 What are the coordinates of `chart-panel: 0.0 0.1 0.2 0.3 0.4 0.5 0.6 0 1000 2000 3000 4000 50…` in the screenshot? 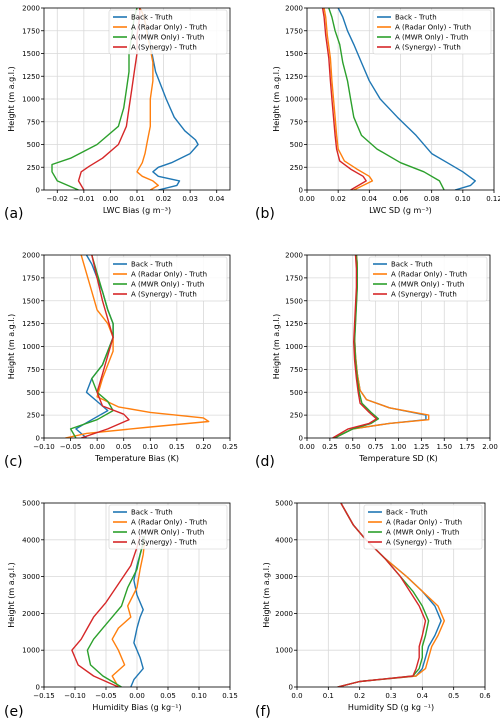 It's located at (373, 610).